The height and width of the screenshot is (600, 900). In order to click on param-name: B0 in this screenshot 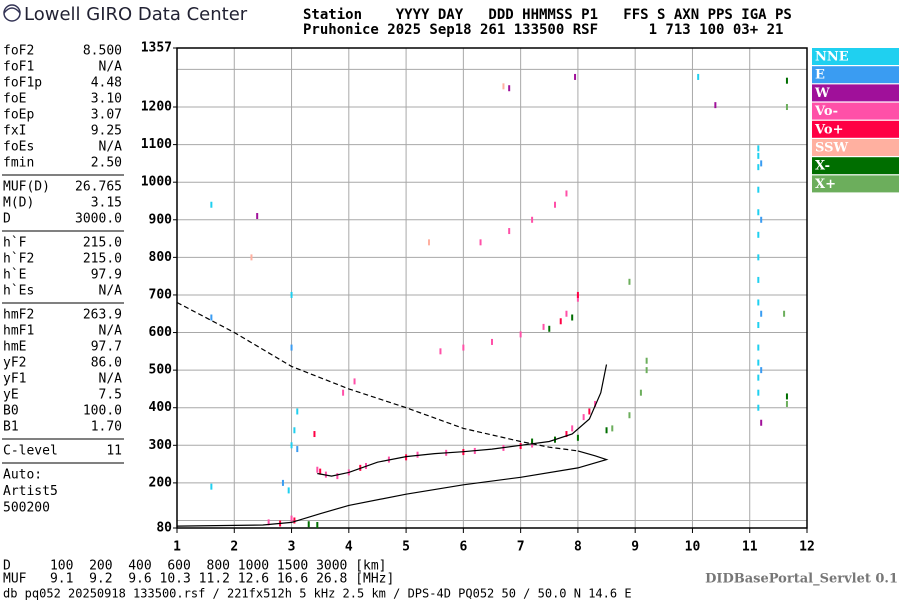, I will do `click(11, 411)`.